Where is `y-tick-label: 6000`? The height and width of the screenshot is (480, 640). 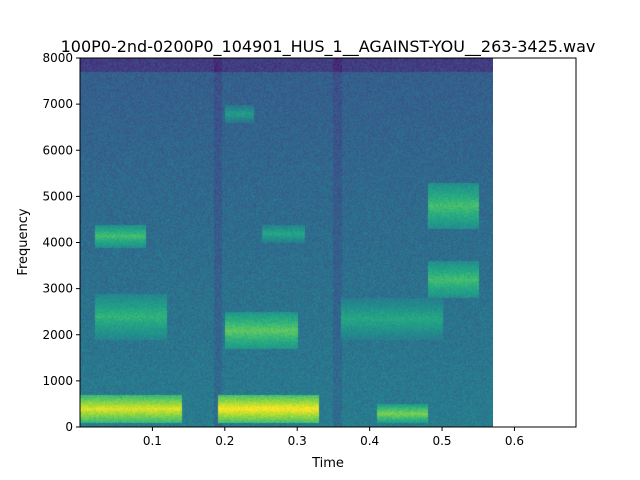 y-tick-label: 6000 is located at coordinates (57, 150).